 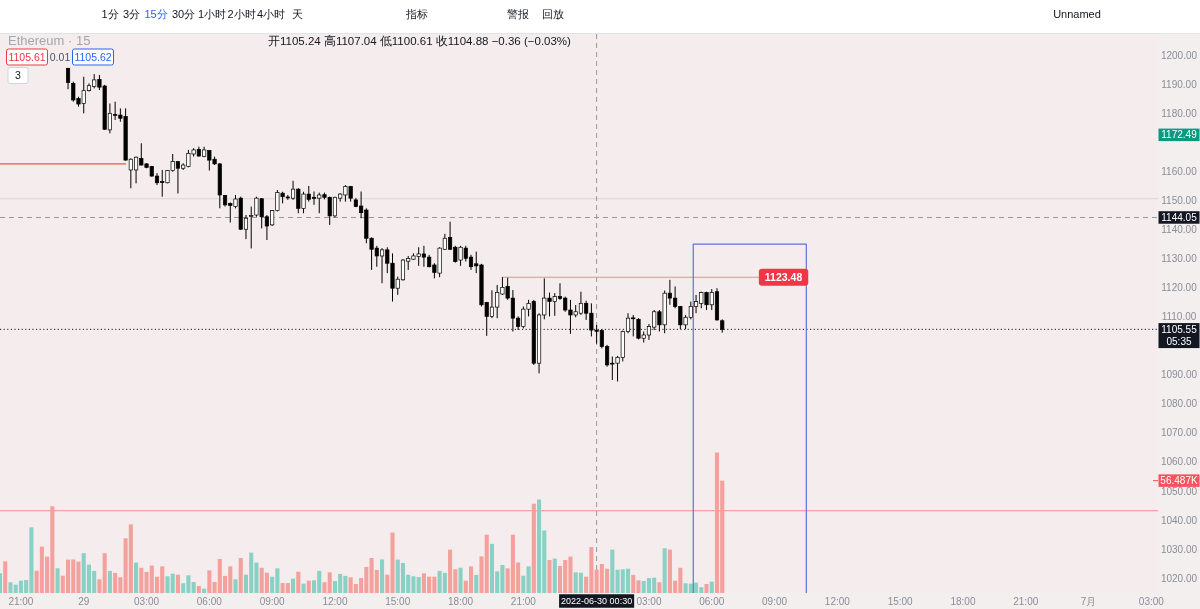 I want to click on y-tick-label: 1040.00, so click(x=1179, y=520).